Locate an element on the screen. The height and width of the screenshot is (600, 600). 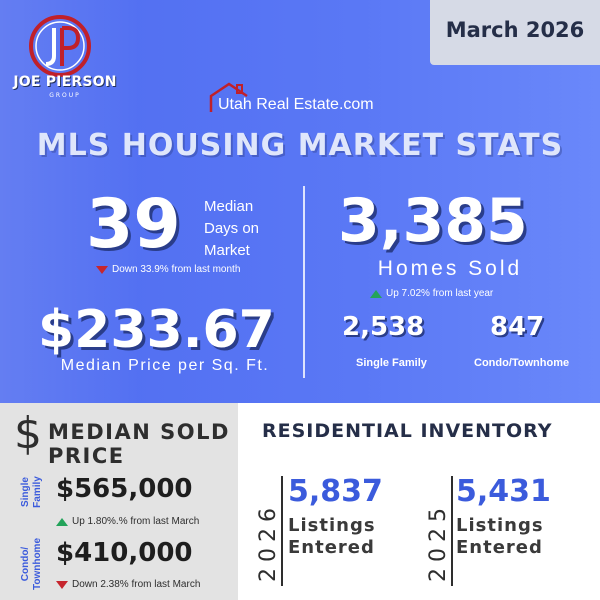
category-line: Single is located at coordinates (25, 492).